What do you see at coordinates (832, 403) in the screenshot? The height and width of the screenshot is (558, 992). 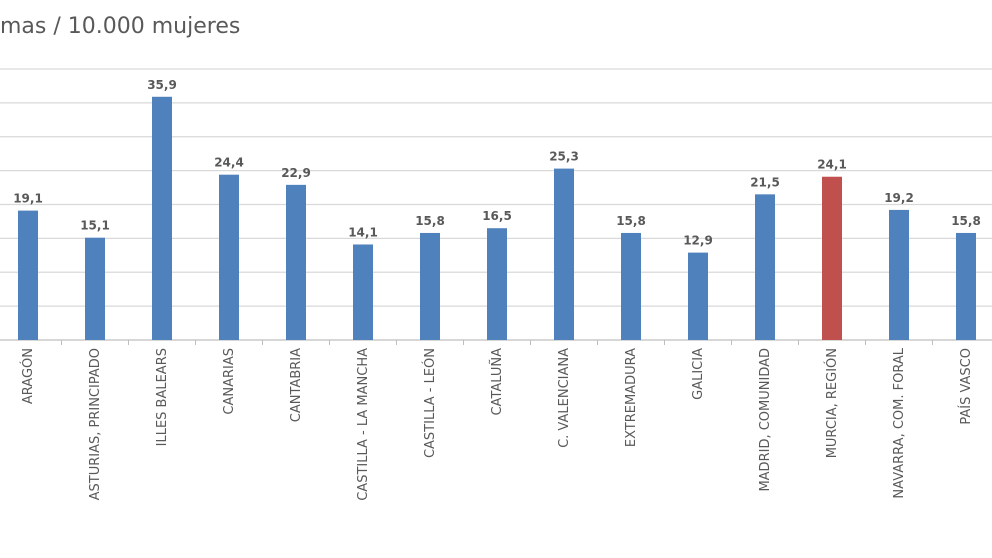 I see `x-tick-label: MURCIA, REGIÓN` at bounding box center [832, 403].